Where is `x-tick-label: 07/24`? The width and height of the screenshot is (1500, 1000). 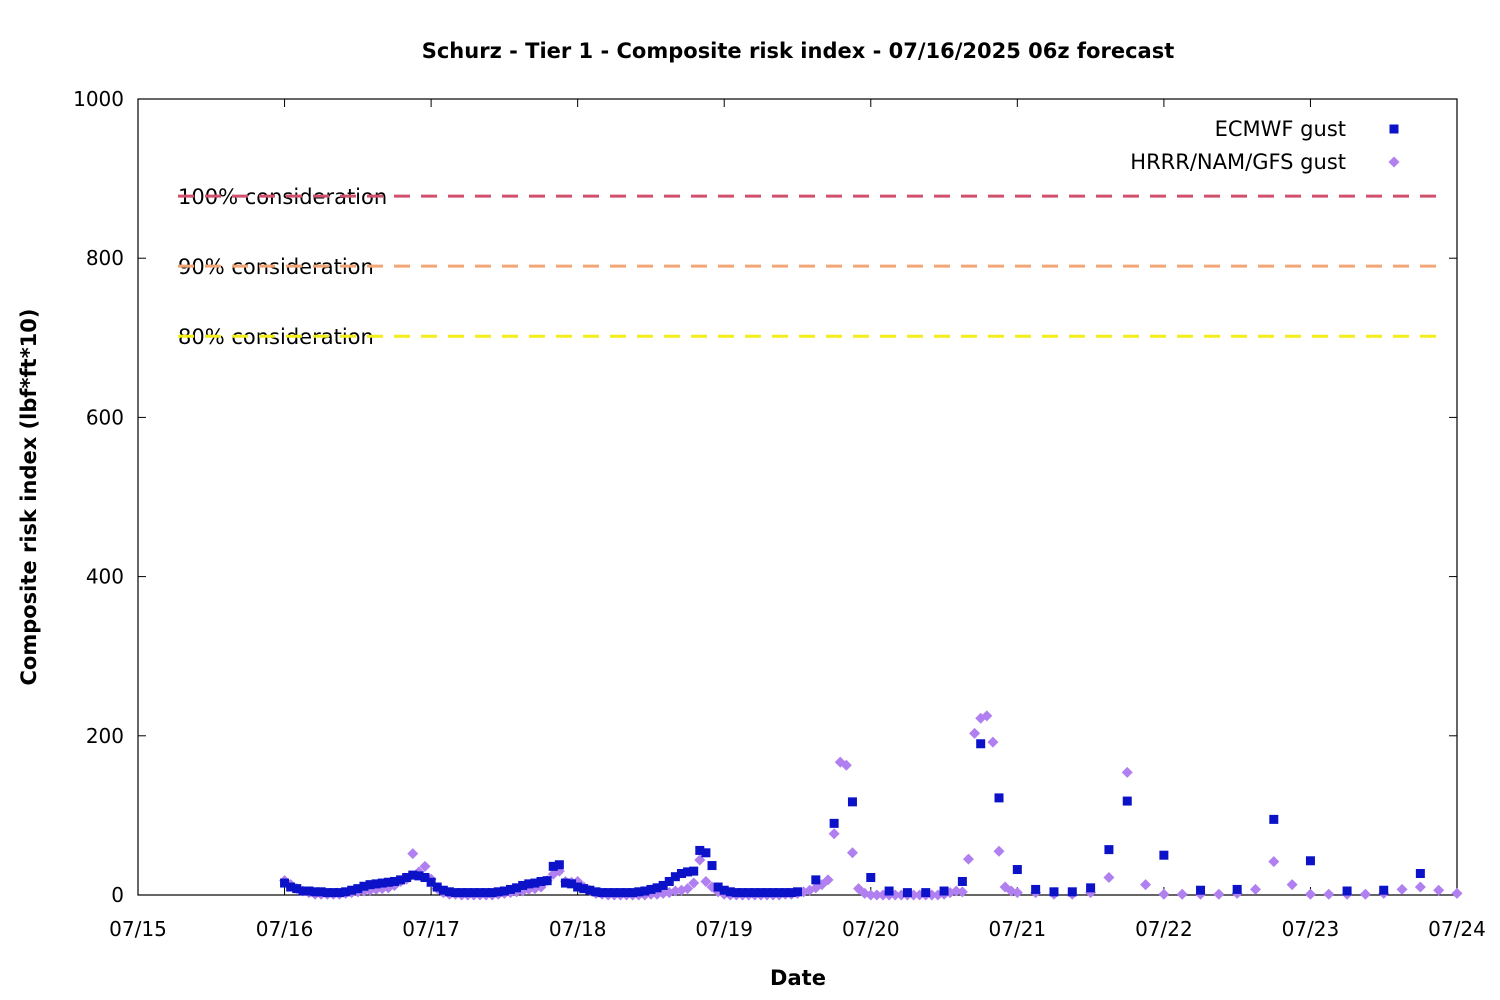 x-tick-label: 07/24 is located at coordinates (1457, 929).